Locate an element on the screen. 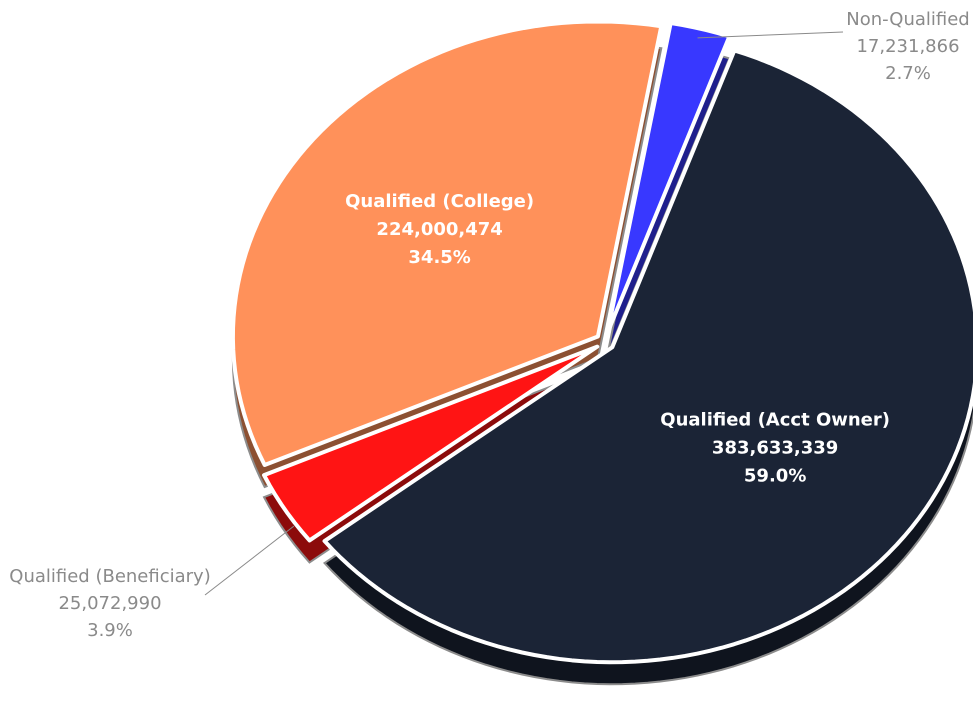 This screenshot has height=723, width=973. value-label: 383,633,339 is located at coordinates (775, 448).